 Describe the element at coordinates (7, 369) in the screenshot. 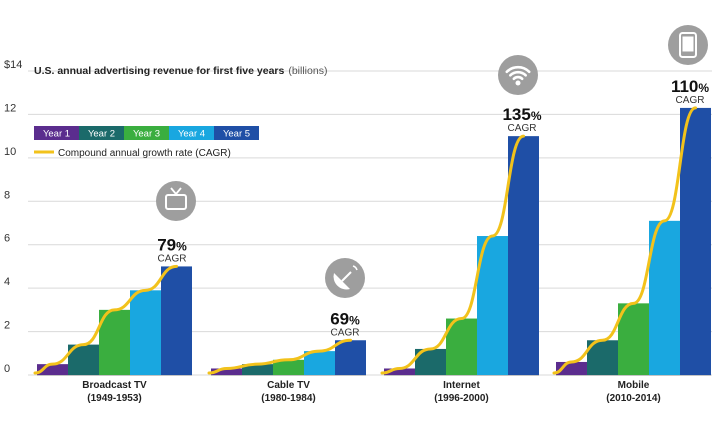

I see `y-tick-label: 0` at that location.